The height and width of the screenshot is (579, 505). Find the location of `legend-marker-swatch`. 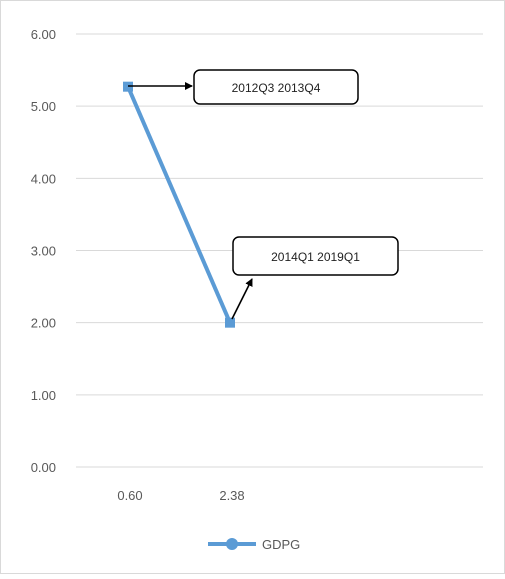

legend-marker-swatch is located at coordinates (232, 544).